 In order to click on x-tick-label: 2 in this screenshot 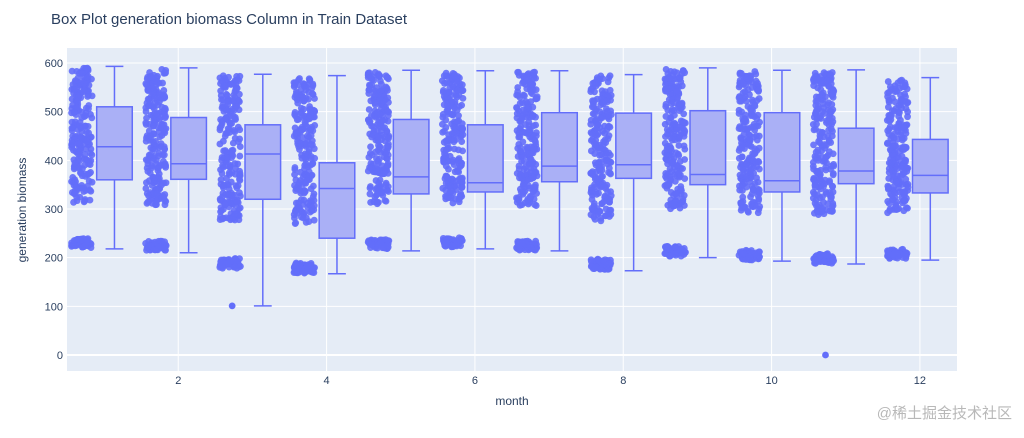, I will do `click(178, 381)`.